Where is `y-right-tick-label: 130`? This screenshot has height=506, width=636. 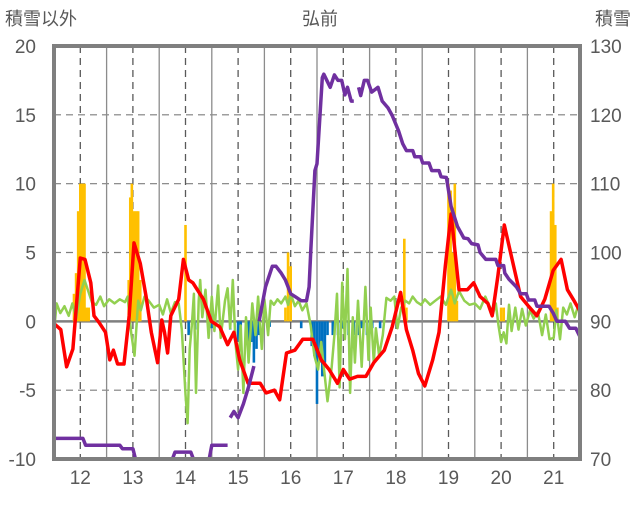 y-right-tick-label: 130 is located at coordinates (606, 47).